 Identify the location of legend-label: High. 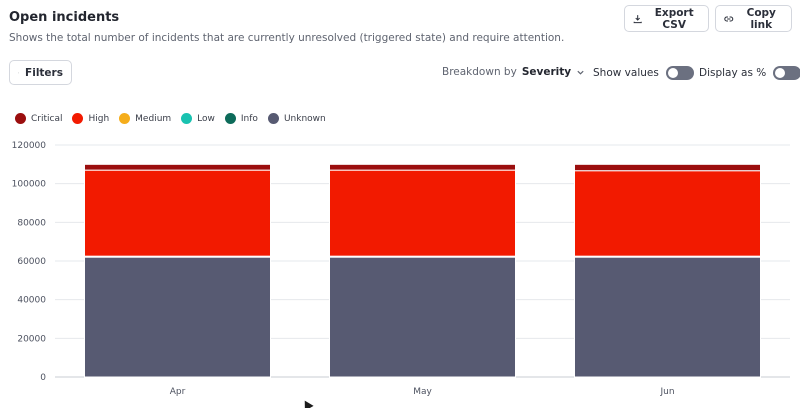
(99, 118).